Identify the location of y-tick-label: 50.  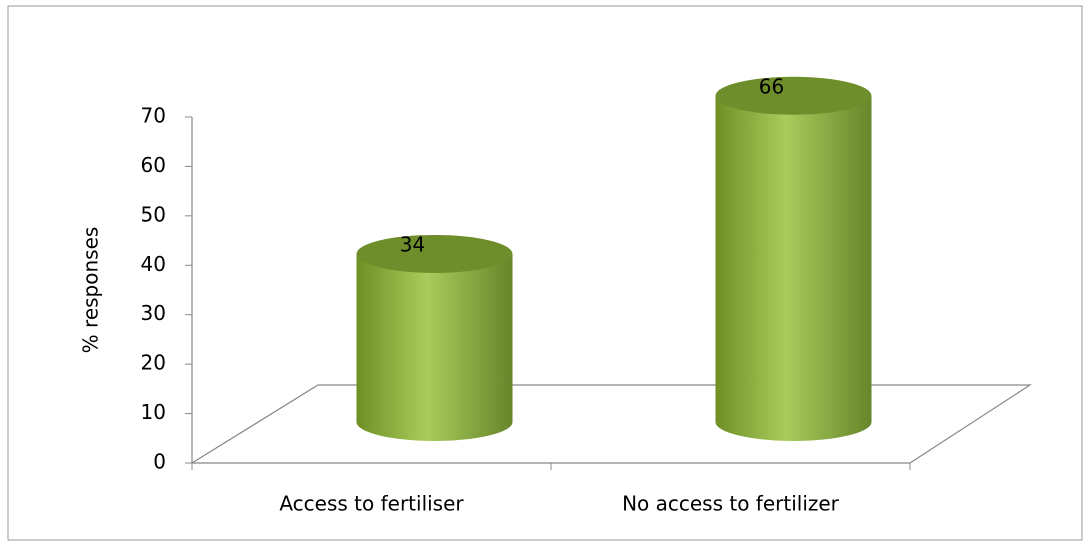
(153, 214).